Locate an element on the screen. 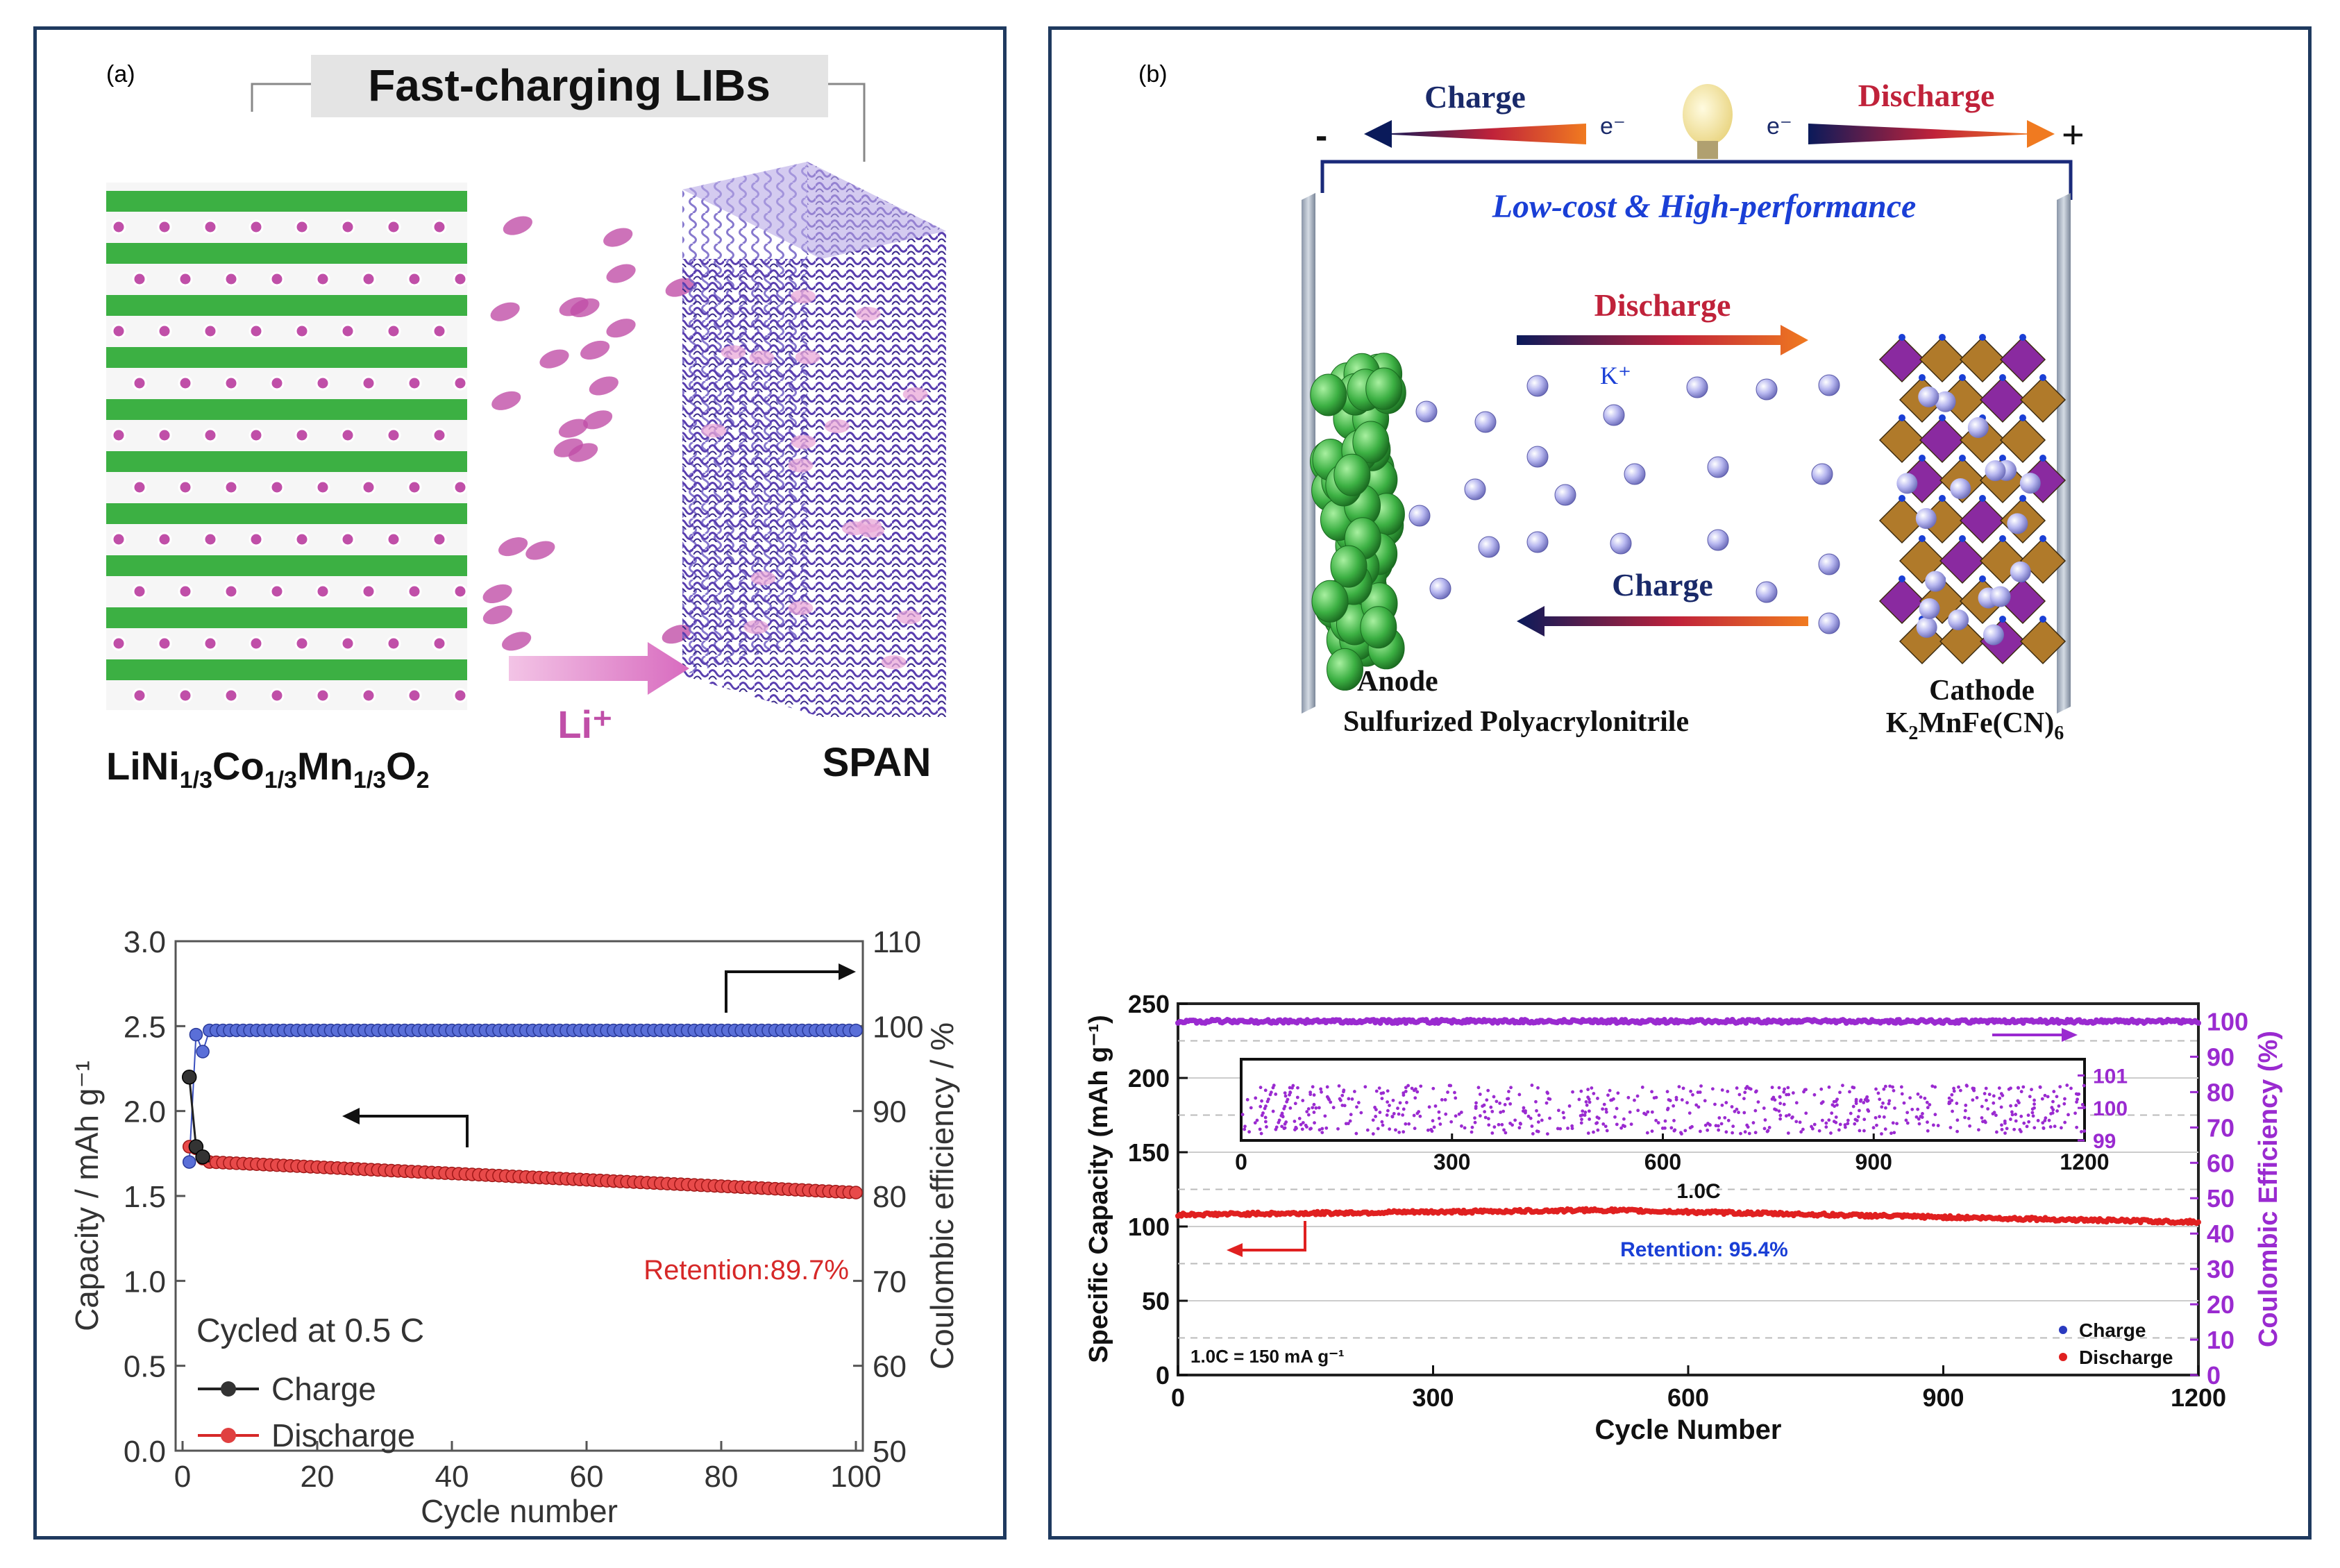 This screenshot has height=1568, width=2340. schematic-title: Fast-charging LIBs is located at coordinates (569, 85).